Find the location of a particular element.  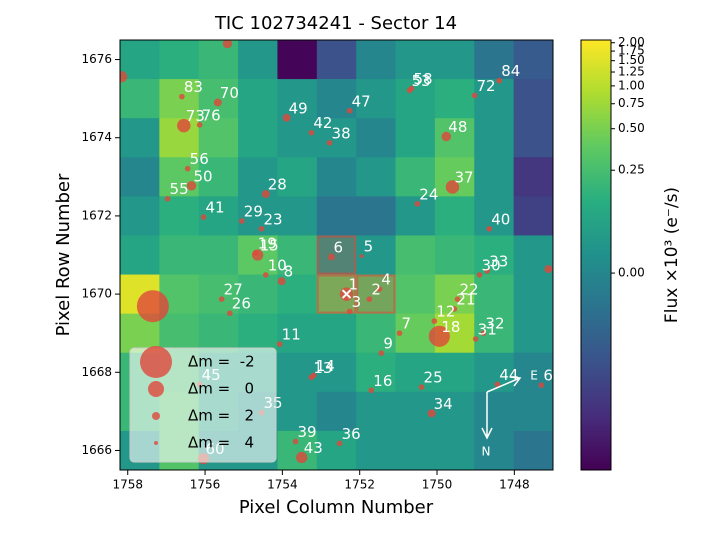

star-label: 11 is located at coordinates (291, 335).